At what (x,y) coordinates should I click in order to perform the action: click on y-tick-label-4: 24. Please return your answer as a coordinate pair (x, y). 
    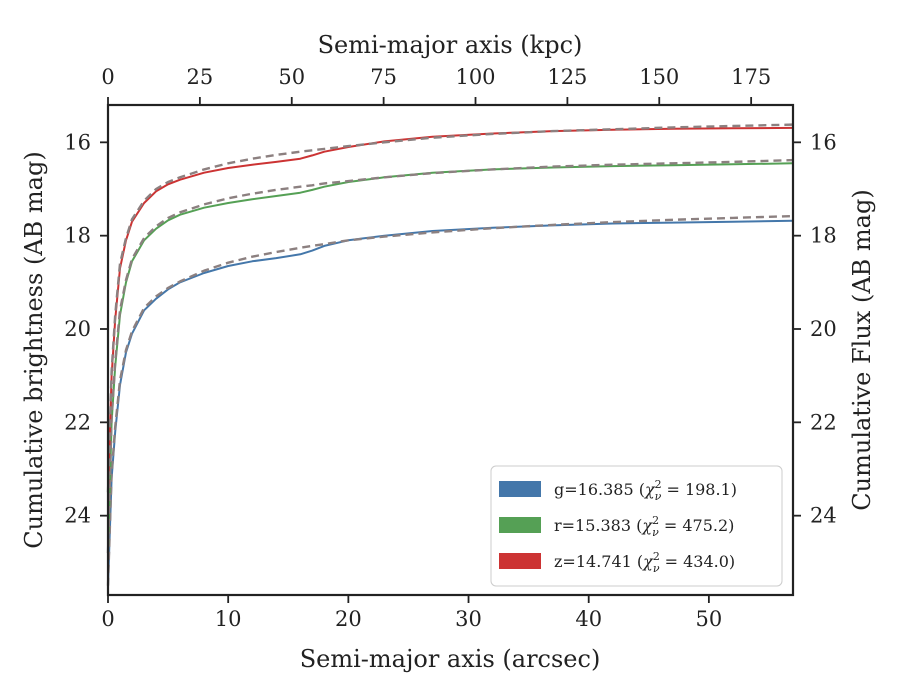
    Looking at the image, I should click on (77, 516).